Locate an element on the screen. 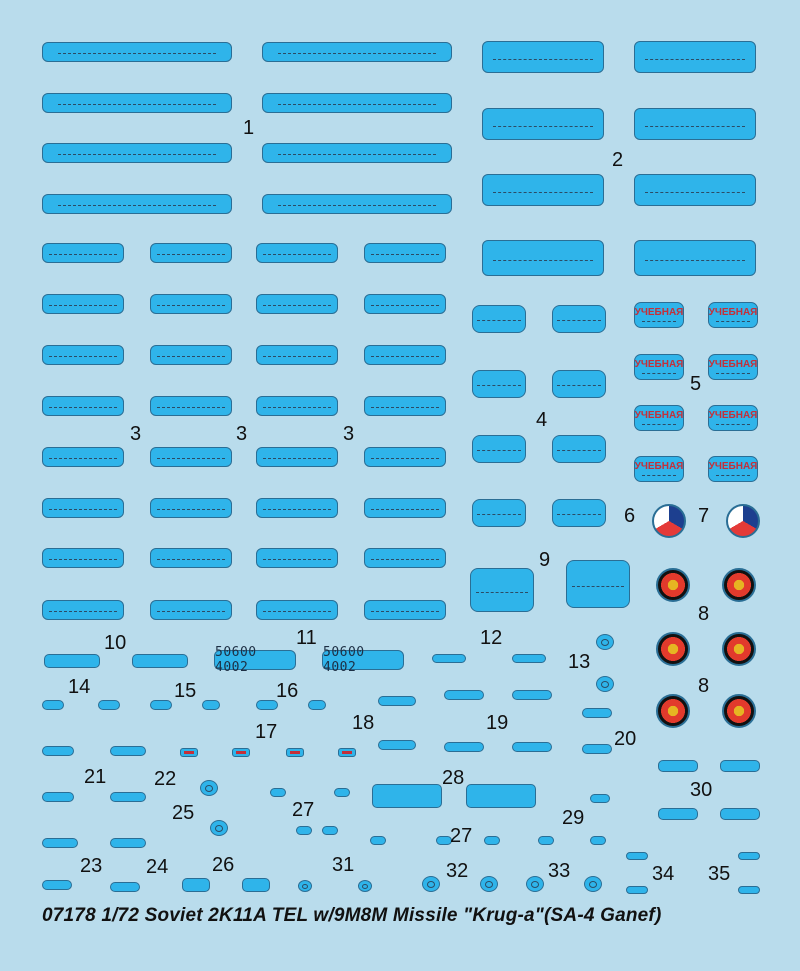 The width and height of the screenshot is (800, 971). decal-number: 33 is located at coordinates (559, 871).